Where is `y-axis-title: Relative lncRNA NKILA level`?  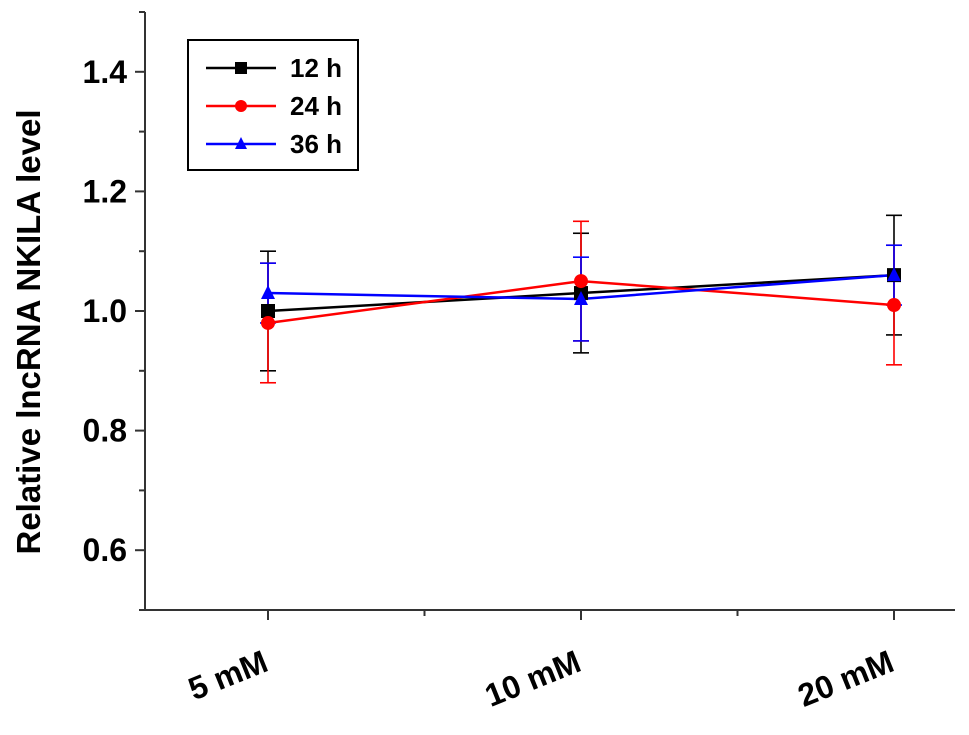 y-axis-title: Relative lncRNA NKILA level is located at coordinates (28, 331).